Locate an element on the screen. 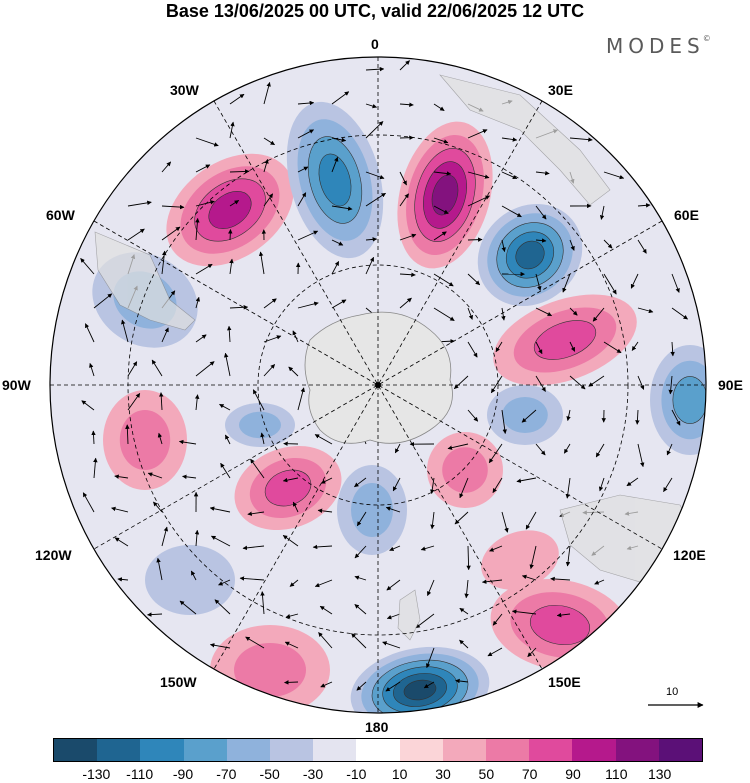 Image resolution: width=750 pixels, height=783 pixels. lon-label-30e: 30E is located at coordinates (560, 90).